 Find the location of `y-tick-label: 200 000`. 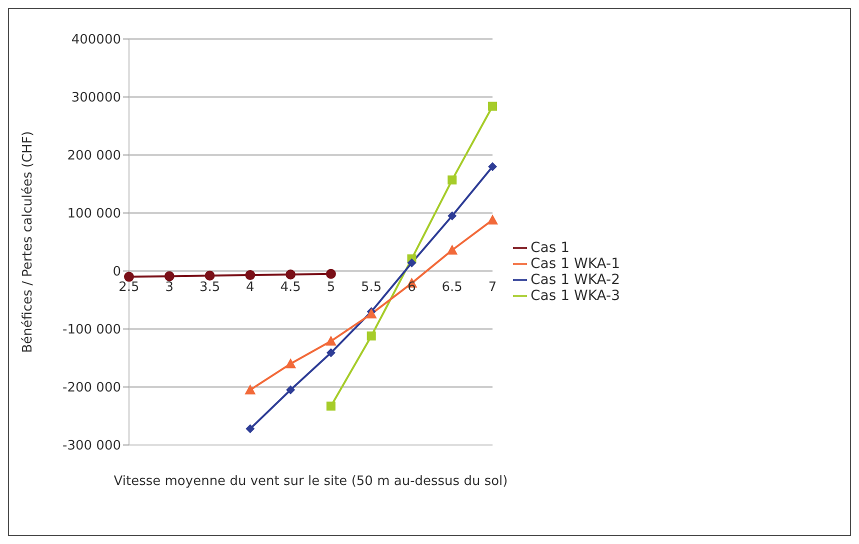

y-tick-label: 200 000 is located at coordinates (94, 156).